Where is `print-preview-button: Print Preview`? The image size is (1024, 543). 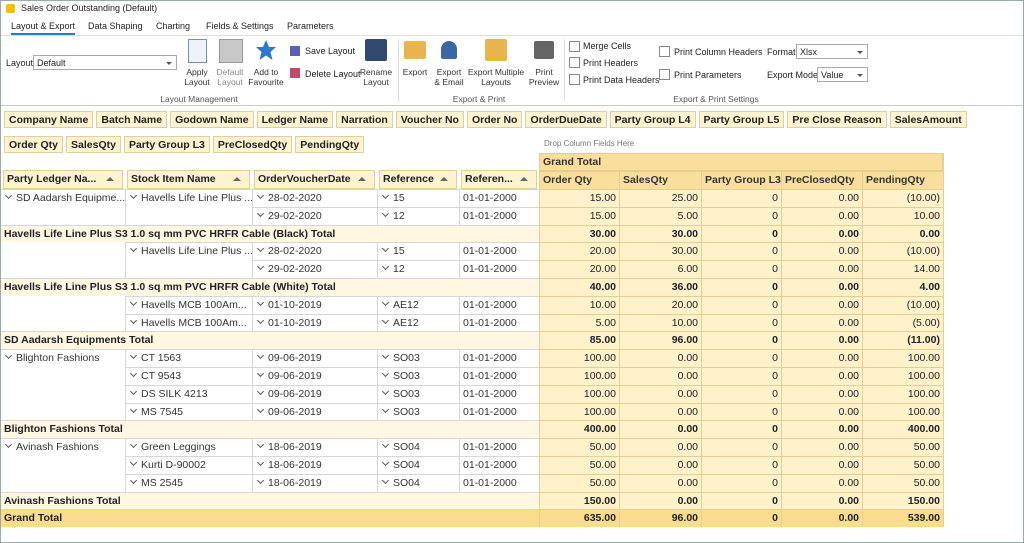
print-preview-button: Print Preview is located at coordinates (544, 77).